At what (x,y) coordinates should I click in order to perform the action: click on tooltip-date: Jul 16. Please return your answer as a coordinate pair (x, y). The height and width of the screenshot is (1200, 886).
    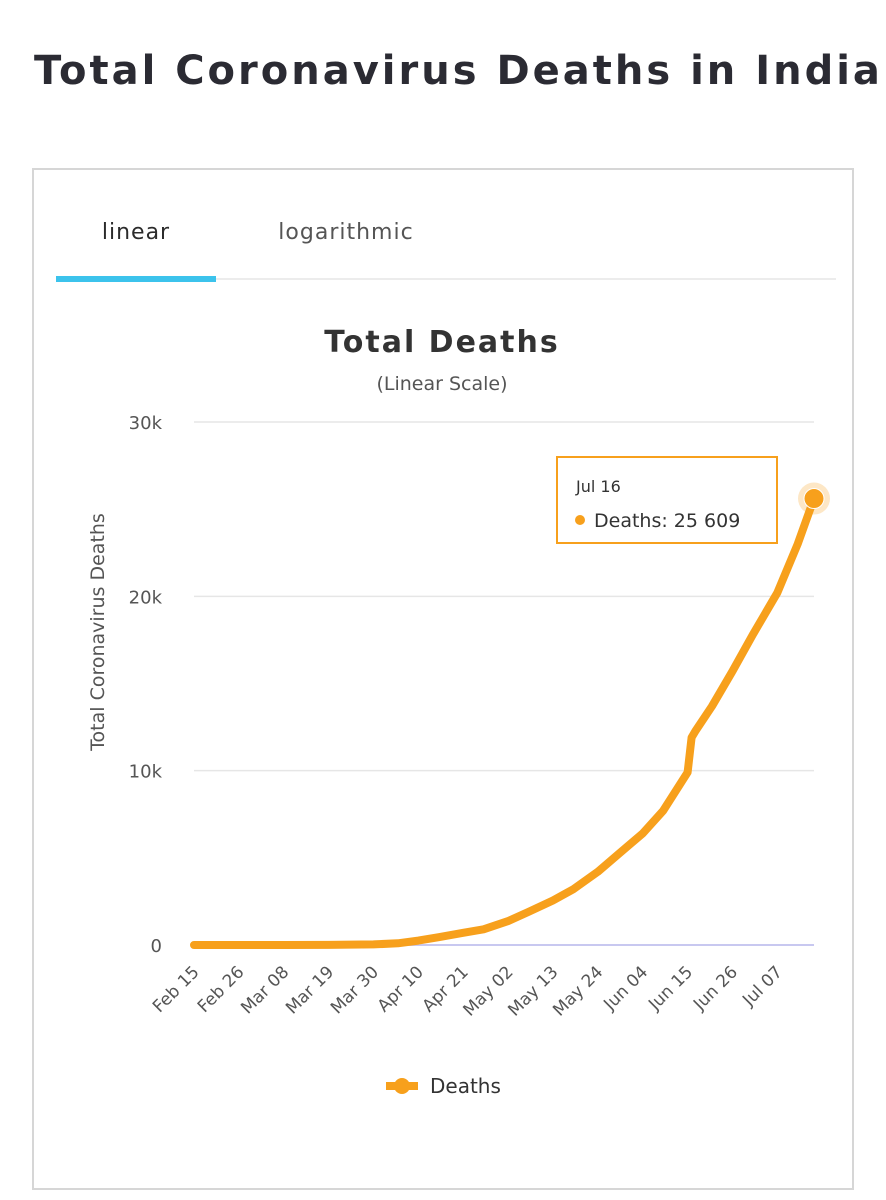
    Looking at the image, I should click on (598, 486).